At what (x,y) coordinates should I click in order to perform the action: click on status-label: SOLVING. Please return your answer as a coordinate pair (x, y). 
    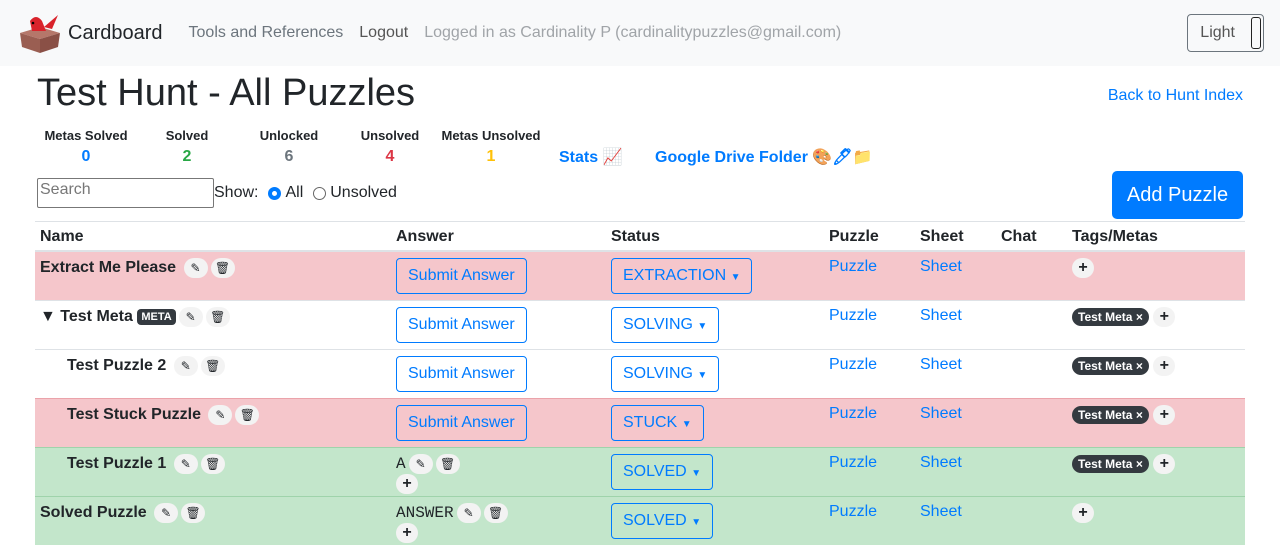
    Looking at the image, I should click on (658, 373).